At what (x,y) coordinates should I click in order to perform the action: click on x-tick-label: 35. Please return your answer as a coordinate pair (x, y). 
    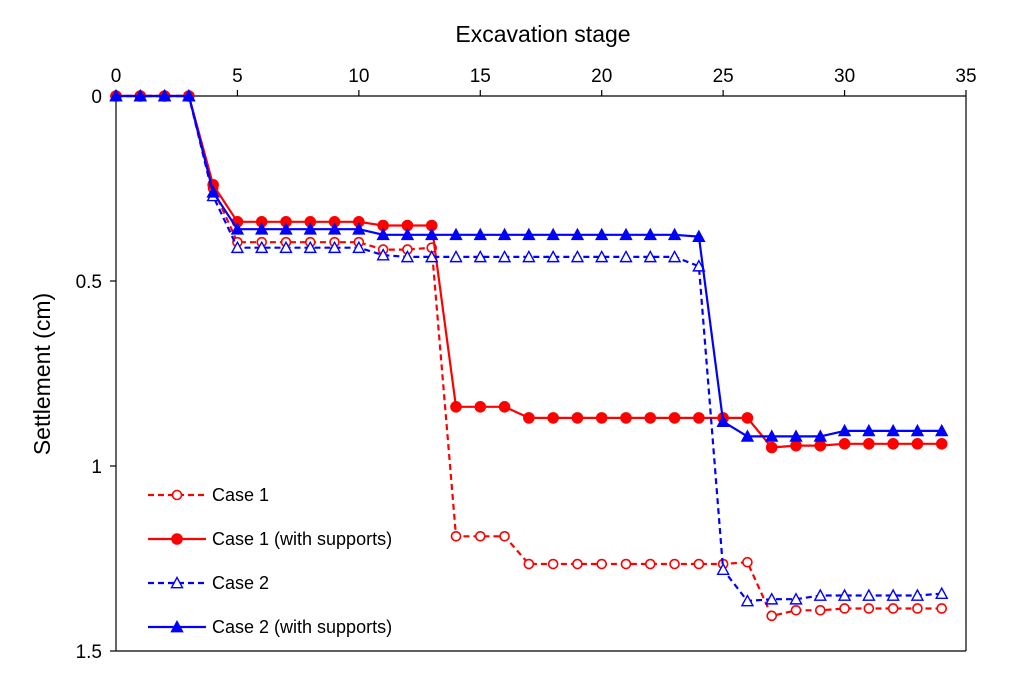
    Looking at the image, I should click on (965, 76).